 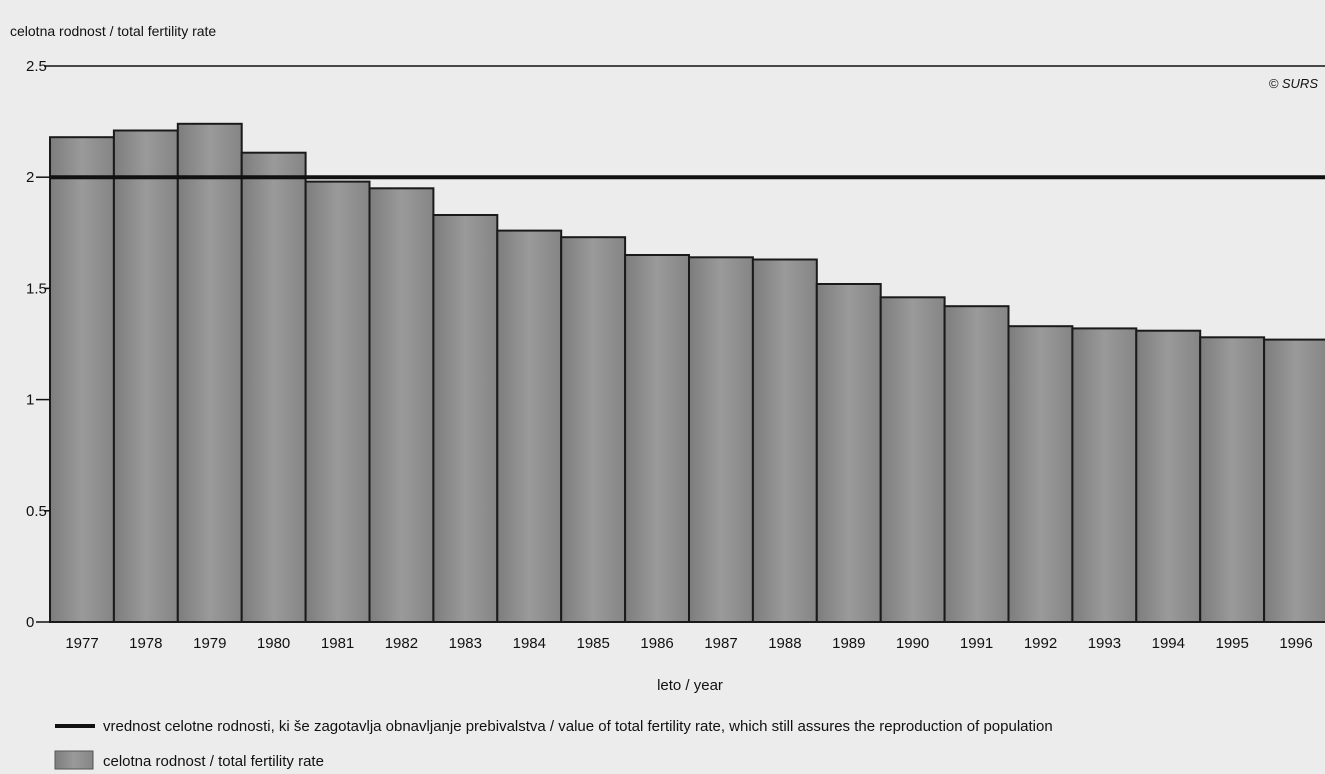 I want to click on bar-1989, so click(x=848, y=453).